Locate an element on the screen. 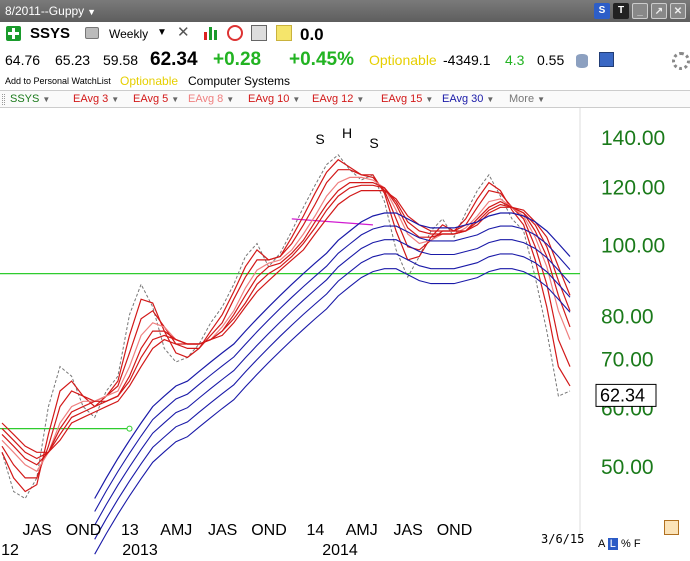 The height and width of the screenshot is (561, 690). x-tick-label: 13 is located at coordinates (130, 530).